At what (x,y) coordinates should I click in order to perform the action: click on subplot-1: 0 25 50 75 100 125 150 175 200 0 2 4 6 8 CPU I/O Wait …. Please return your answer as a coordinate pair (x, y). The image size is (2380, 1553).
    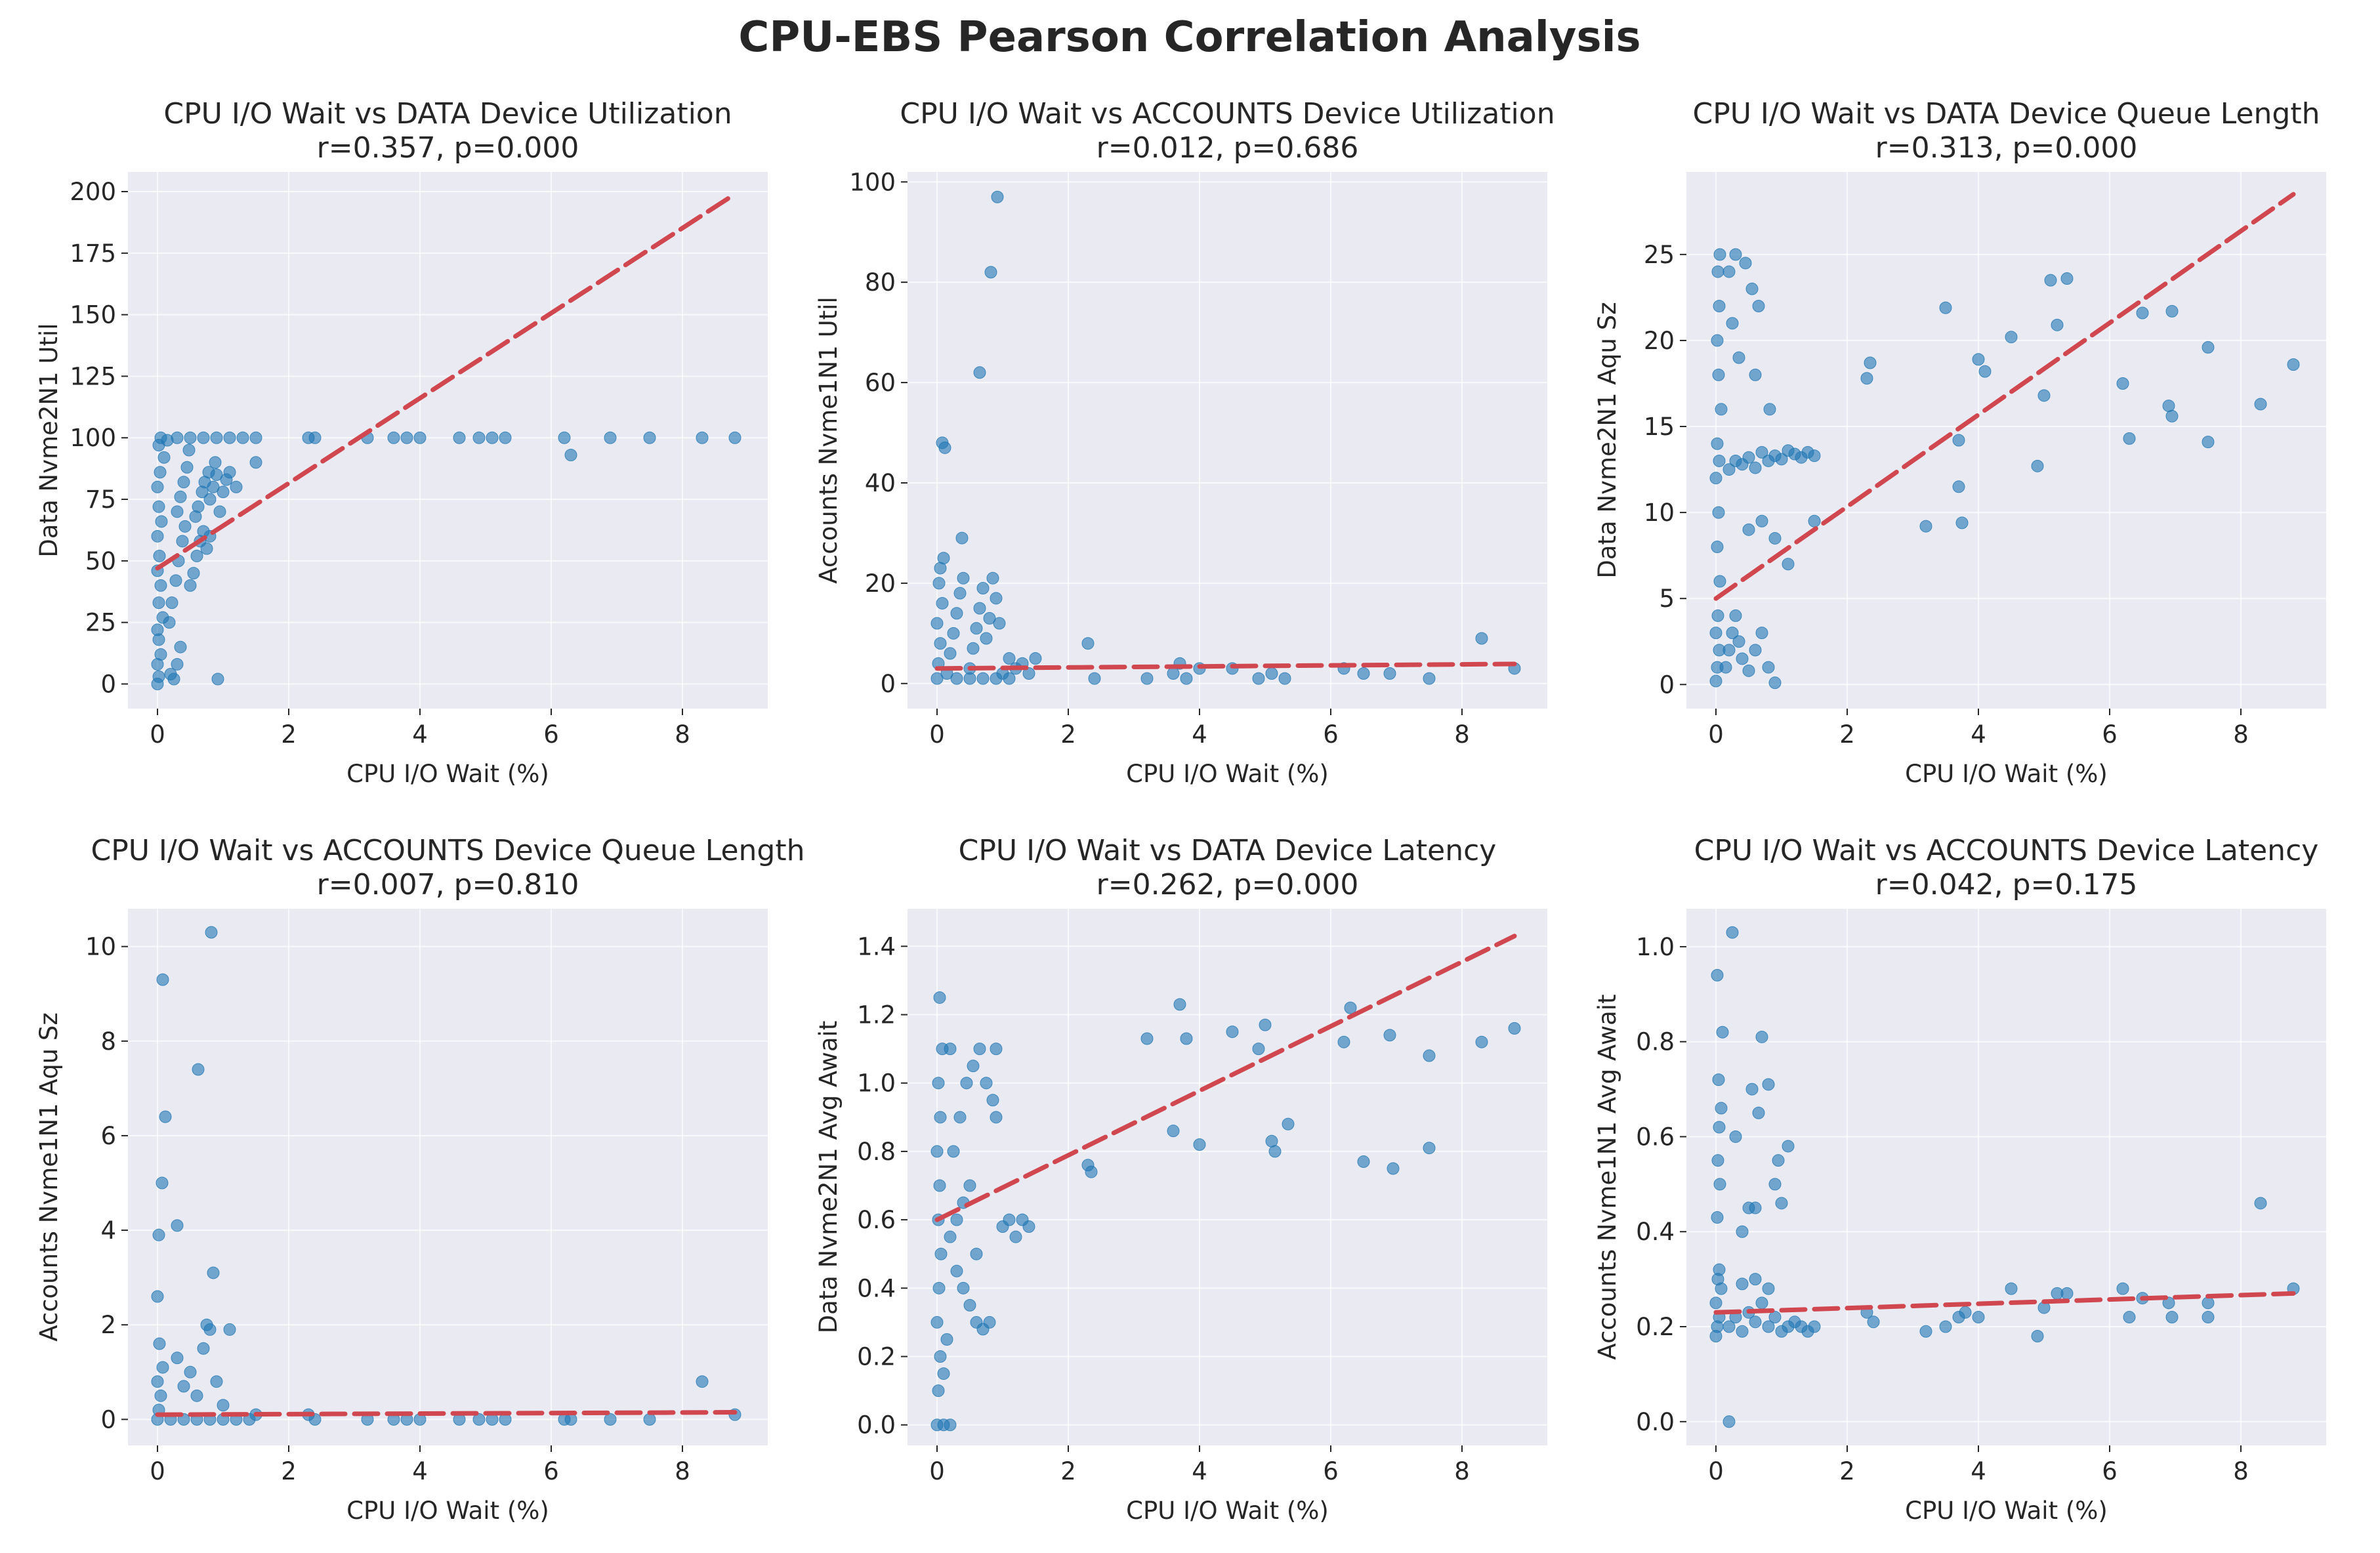
    Looking at the image, I should click on (401, 442).